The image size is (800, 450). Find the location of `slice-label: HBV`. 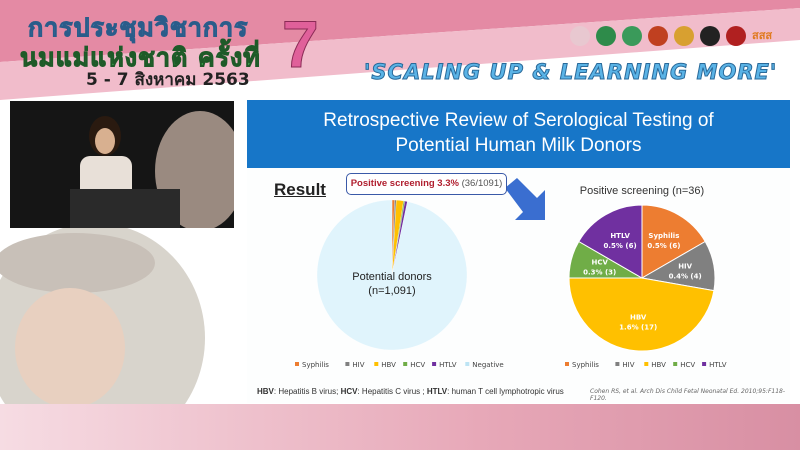

slice-label: HBV is located at coordinates (638, 318).